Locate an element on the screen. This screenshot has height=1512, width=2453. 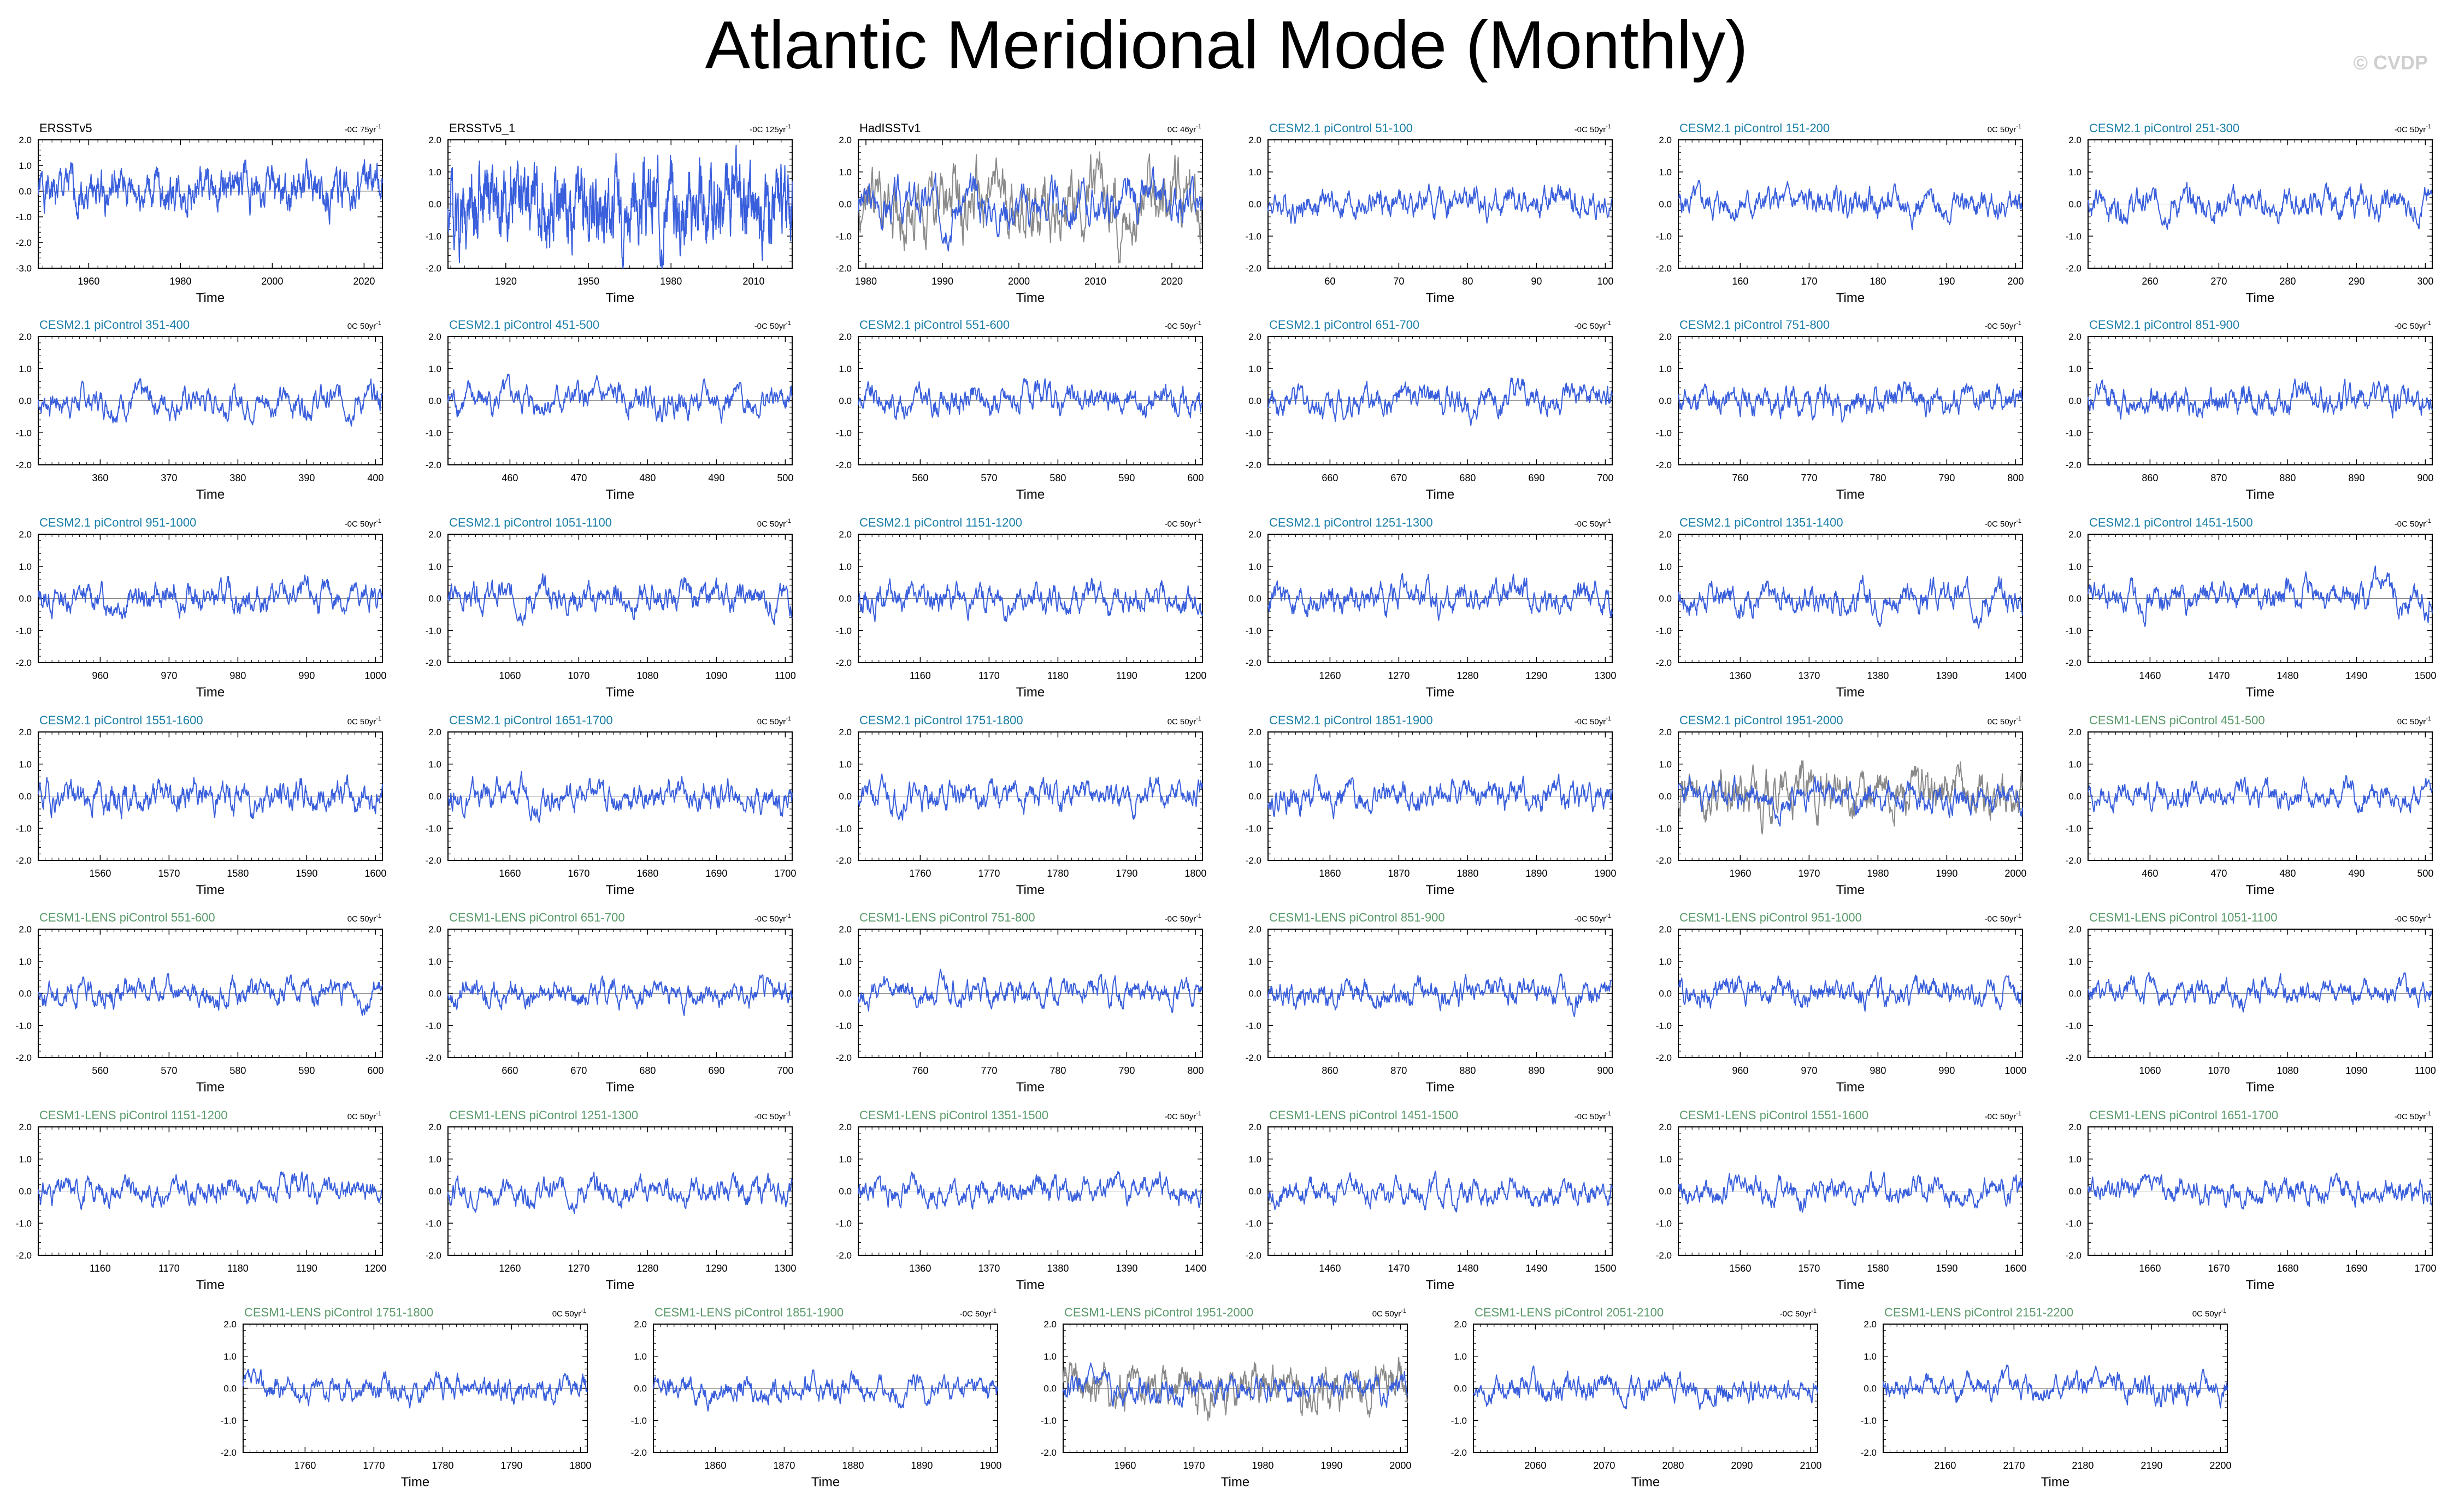
x-tick-label: 1960 is located at coordinates (89, 281).